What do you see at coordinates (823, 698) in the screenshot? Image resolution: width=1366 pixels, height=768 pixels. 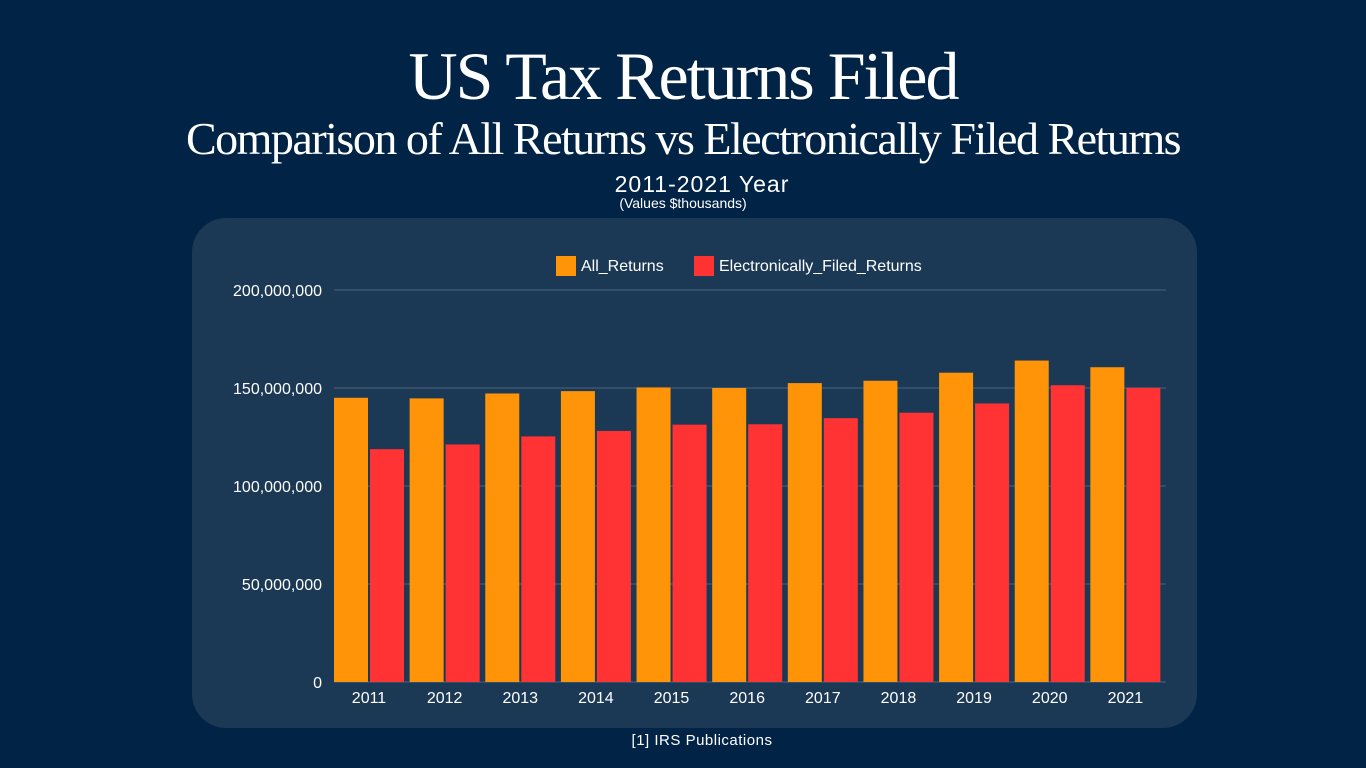 I see `x-tick-label: 2017` at bounding box center [823, 698].